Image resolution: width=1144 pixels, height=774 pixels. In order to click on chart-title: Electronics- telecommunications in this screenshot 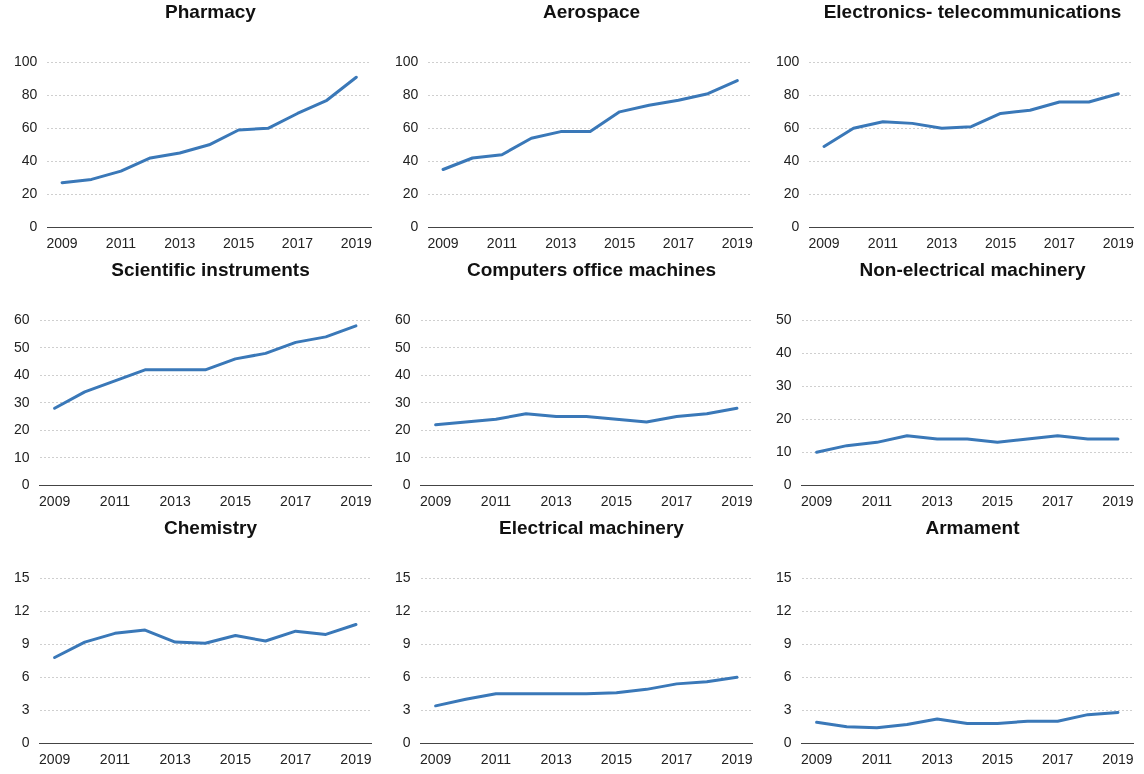, I will do `click(972, 11)`.